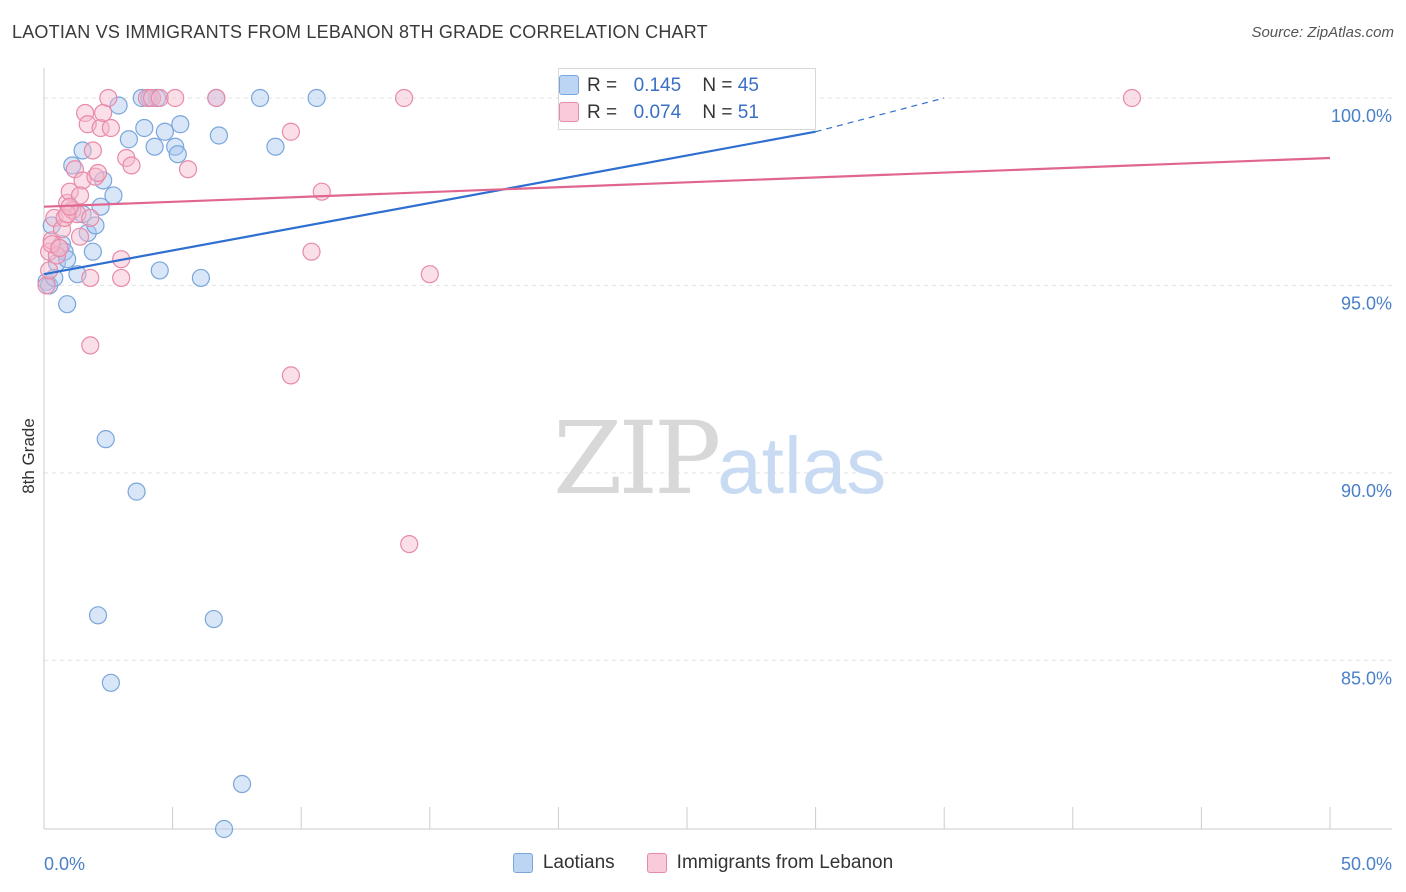  Describe the element at coordinates (1366, 303) in the screenshot. I see `y-tick-label: 95.0%` at that location.